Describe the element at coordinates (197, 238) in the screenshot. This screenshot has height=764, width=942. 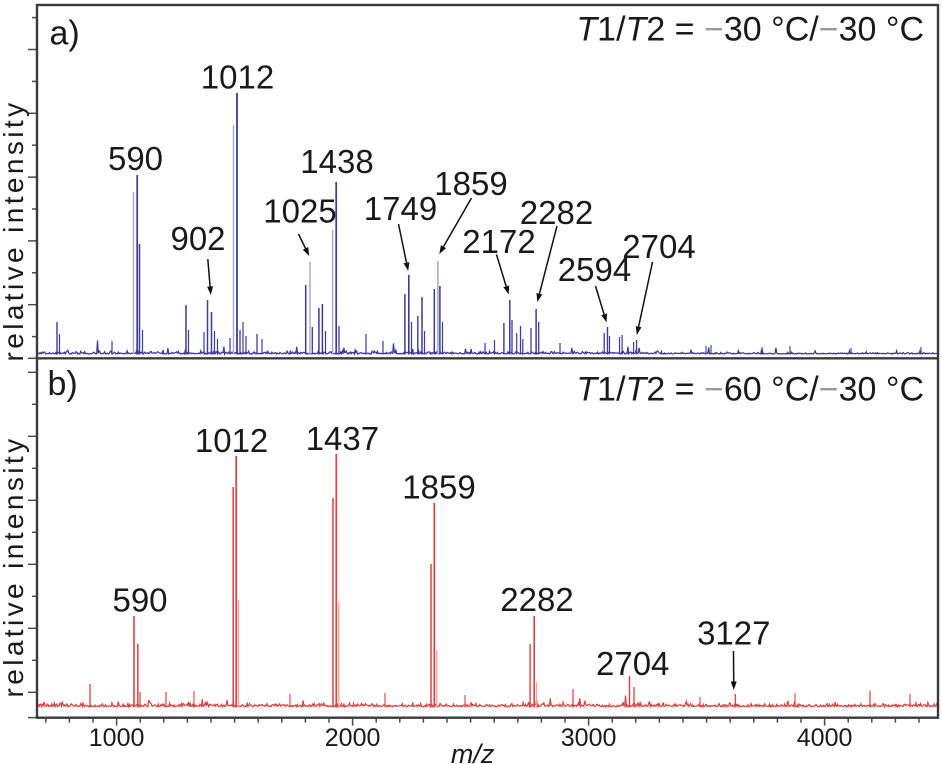
I see `svg-text: 902` at that location.